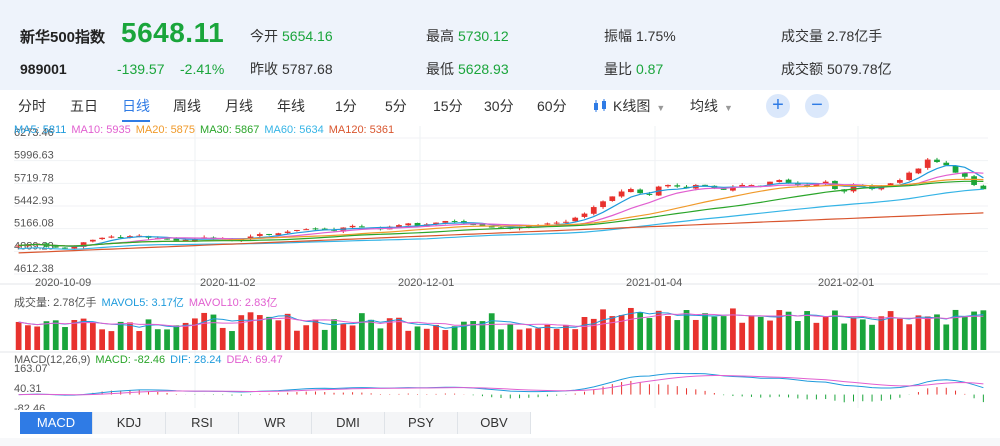 Image resolution: width=1000 pixels, height=446 pixels. What do you see at coordinates (494, 423) in the screenshot?
I see `indicator-tab-obv: OBV` at bounding box center [494, 423].